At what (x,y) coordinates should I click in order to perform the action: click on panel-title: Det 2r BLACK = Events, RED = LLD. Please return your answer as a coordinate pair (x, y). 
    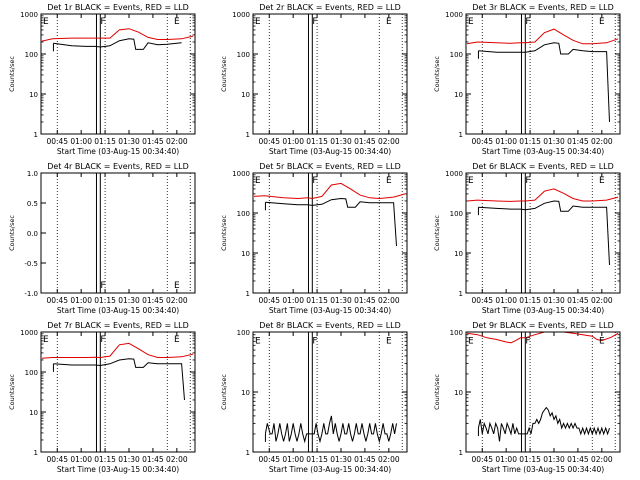
    Looking at the image, I should click on (330, 7).